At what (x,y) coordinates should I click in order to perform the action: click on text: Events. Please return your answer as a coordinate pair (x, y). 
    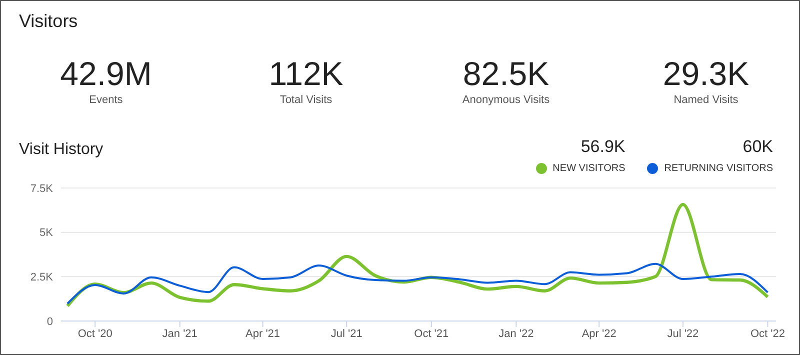
    Looking at the image, I should click on (106, 100).